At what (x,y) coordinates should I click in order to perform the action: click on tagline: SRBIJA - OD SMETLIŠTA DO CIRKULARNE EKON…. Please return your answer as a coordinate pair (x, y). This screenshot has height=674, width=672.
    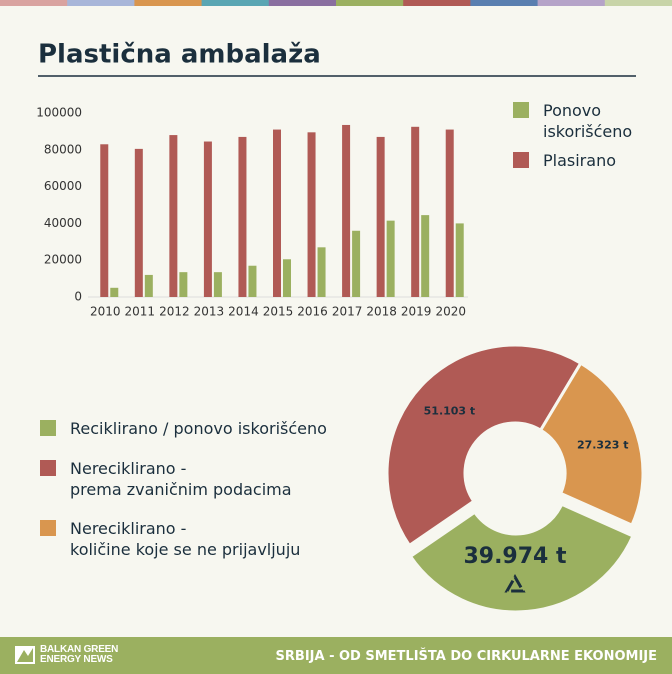
    Looking at the image, I should click on (466, 656).